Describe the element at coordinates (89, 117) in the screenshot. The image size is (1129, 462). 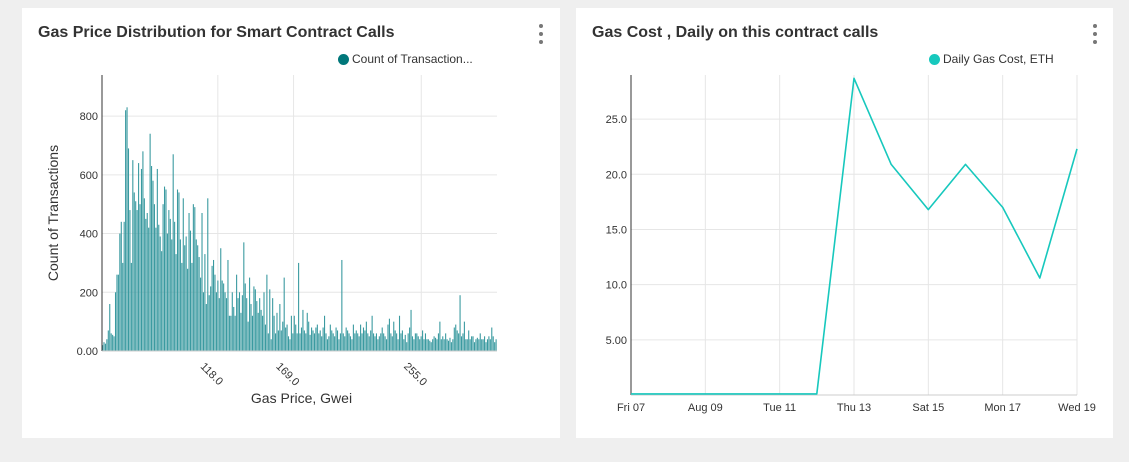
I see `y-tick-label: 800` at that location.